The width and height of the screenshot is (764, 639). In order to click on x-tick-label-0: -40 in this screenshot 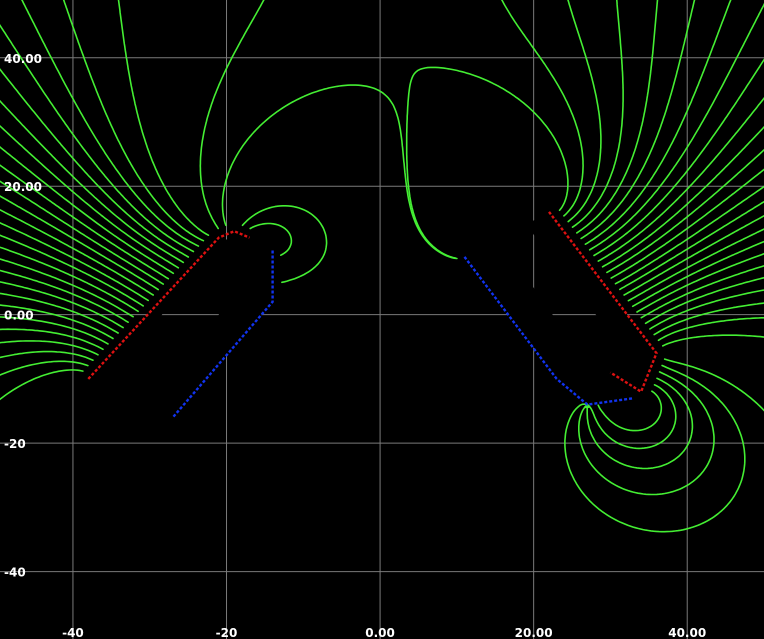, I will do `click(73, 632)`.